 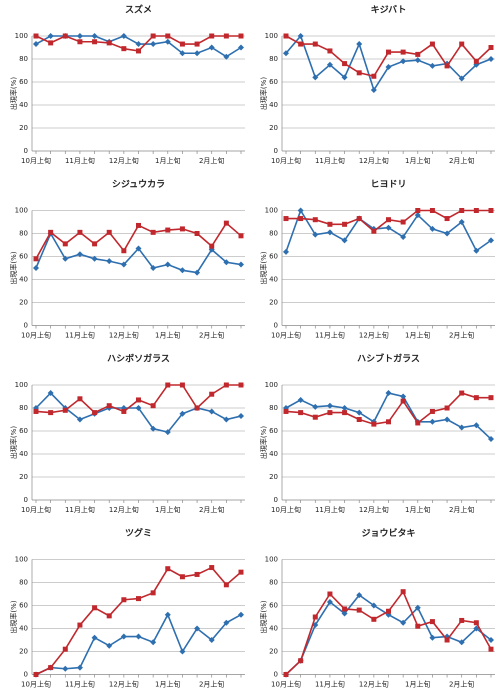 I want to click on chart-title: スズメ, so click(x=138, y=10).